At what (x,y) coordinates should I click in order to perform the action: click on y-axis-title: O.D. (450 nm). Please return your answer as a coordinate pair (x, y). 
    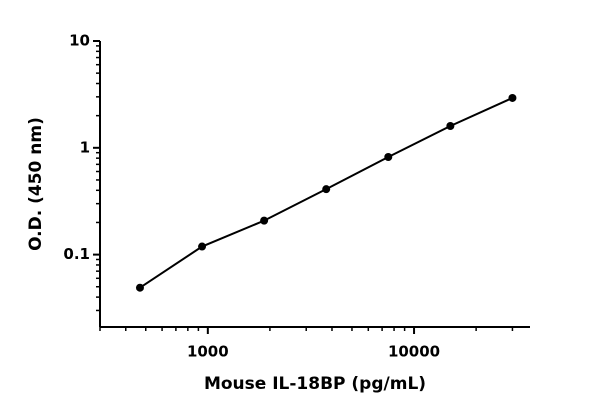
    Looking at the image, I should click on (36, 184).